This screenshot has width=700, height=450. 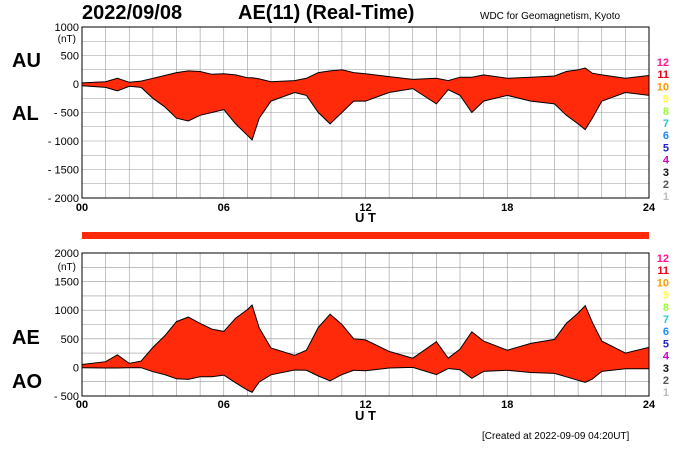 I want to click on y-tick-label: - 1000, so click(x=63, y=142).